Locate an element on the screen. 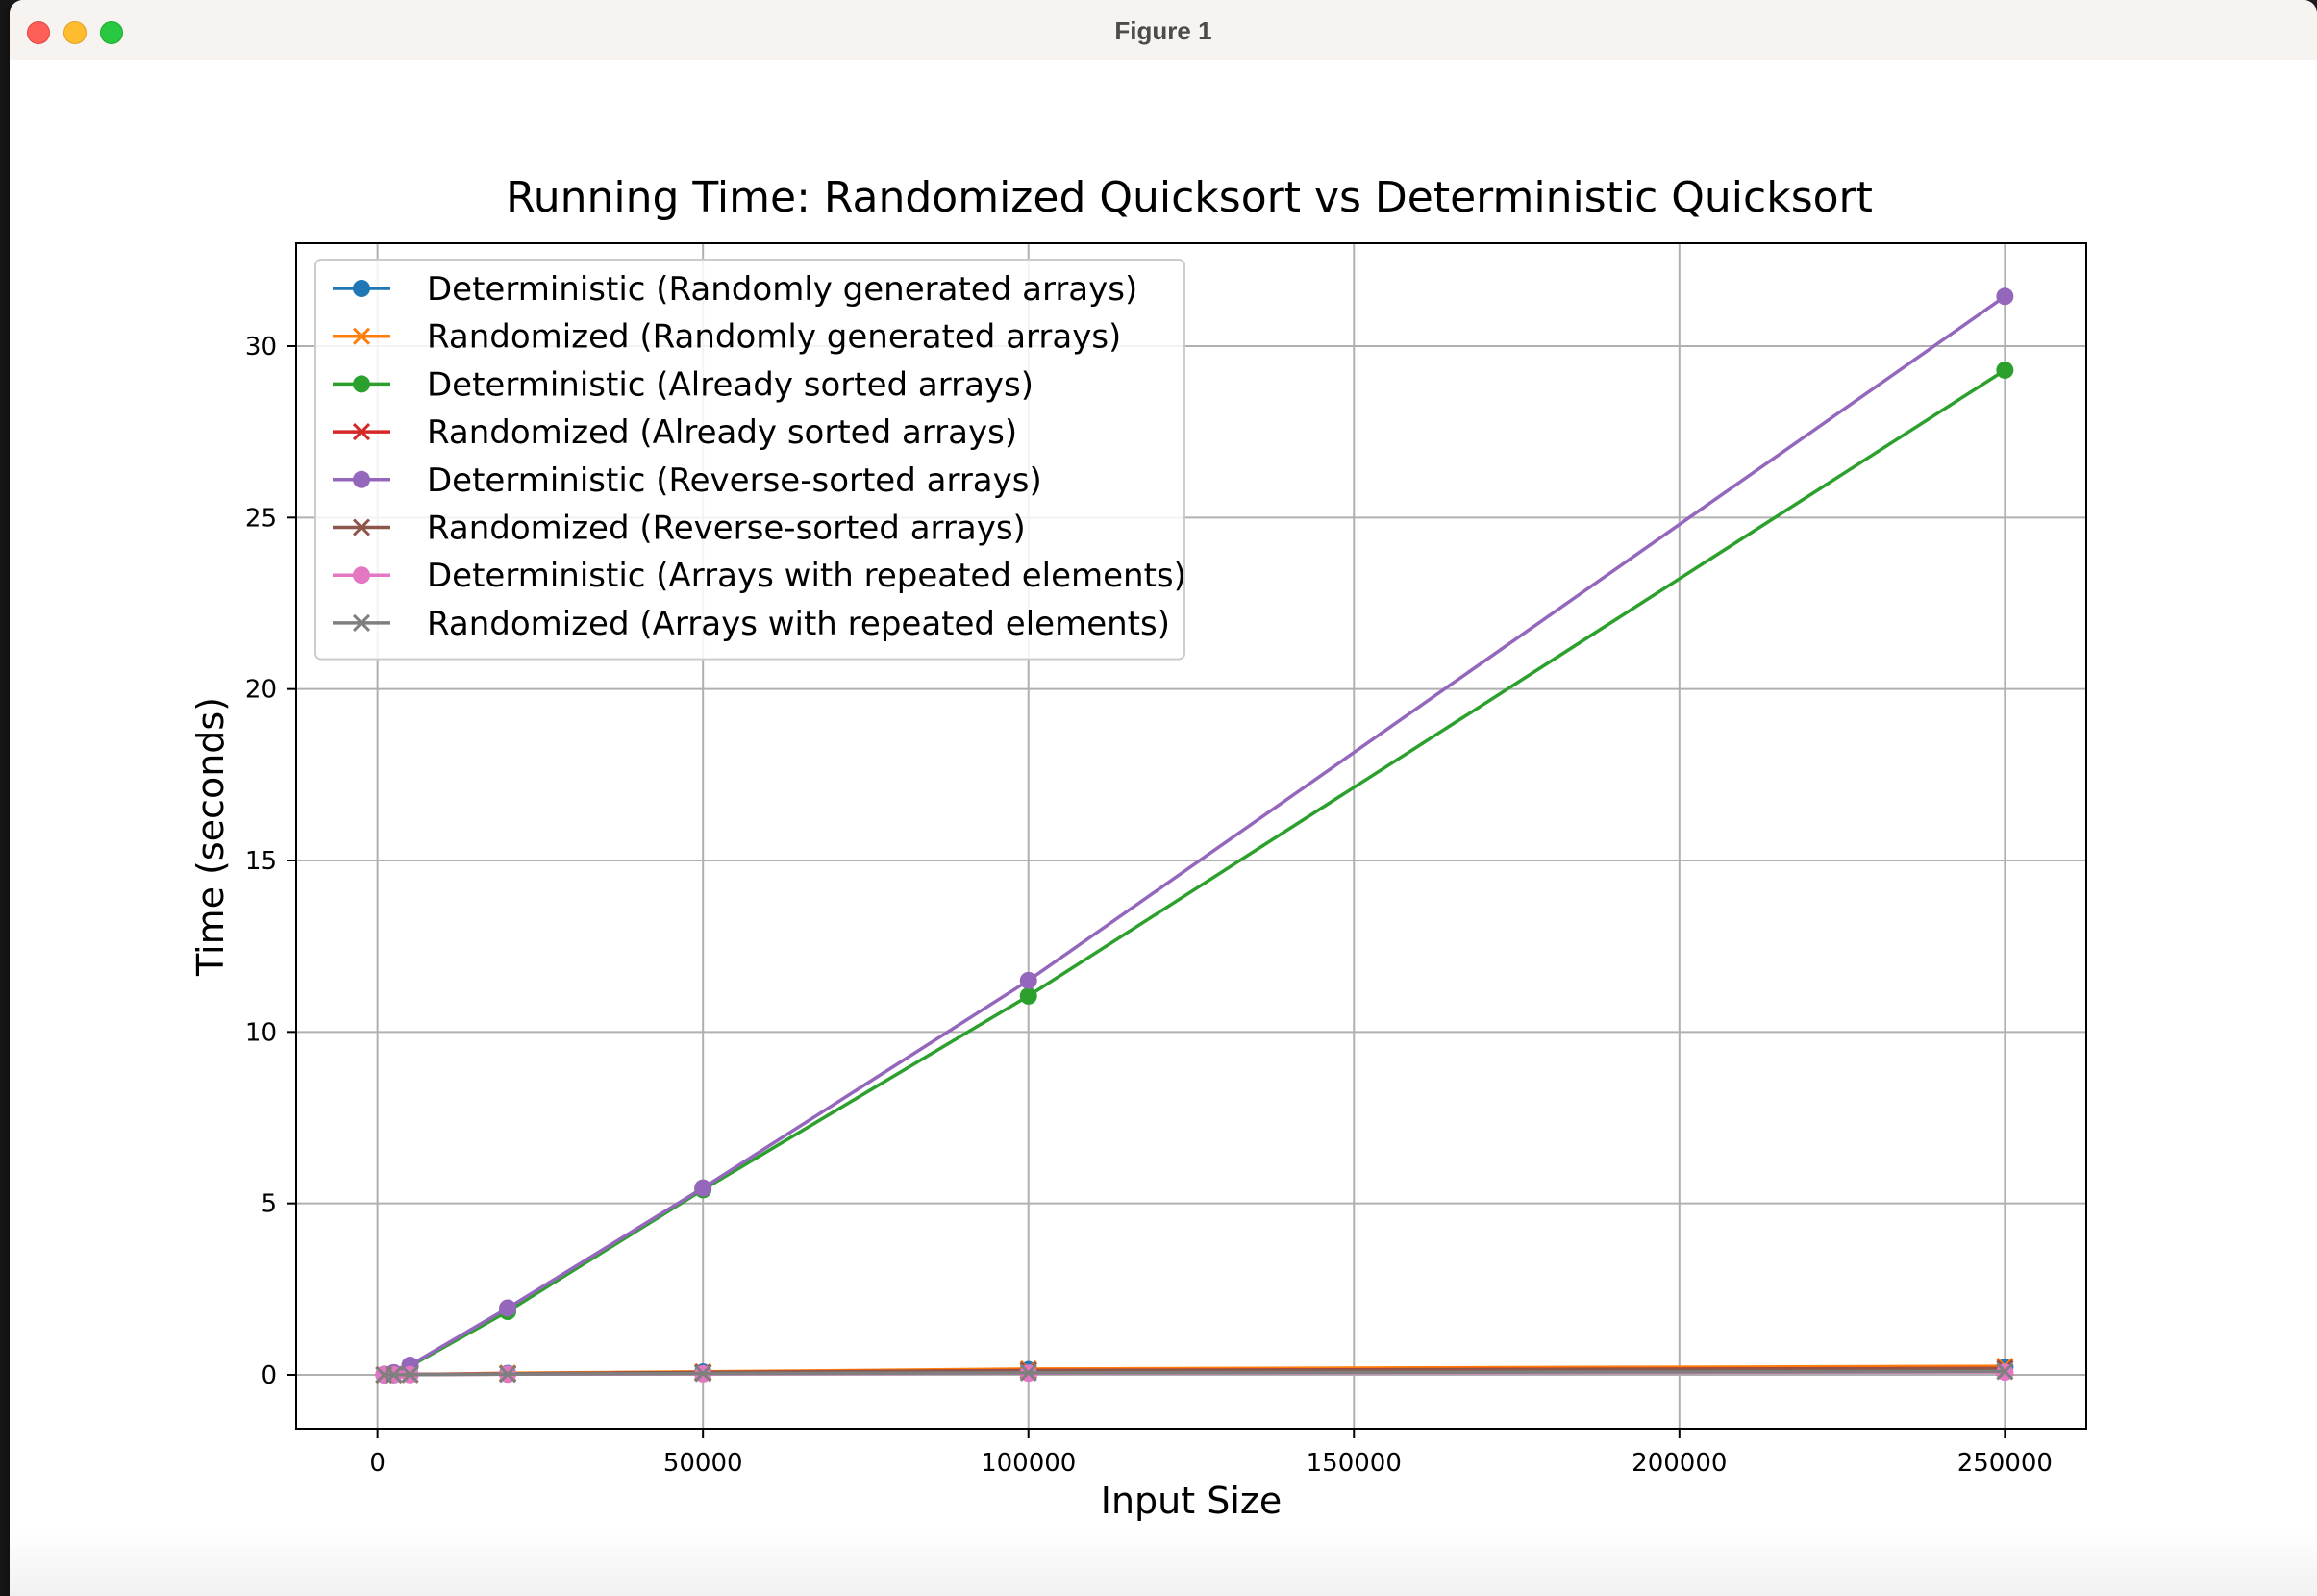 This screenshot has width=2317, height=1596. legend-box is located at coordinates (749, 460).